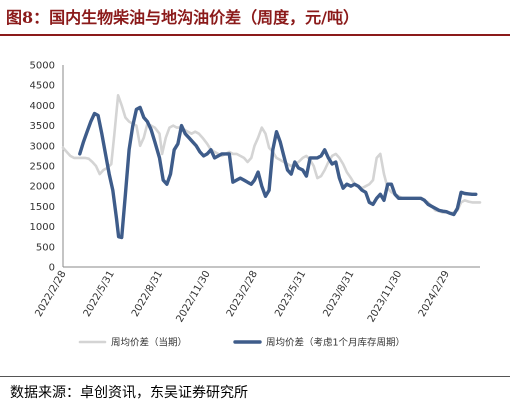 The image size is (510, 412). I want to click on x-tick: 2022/8/31, so click(147, 294).